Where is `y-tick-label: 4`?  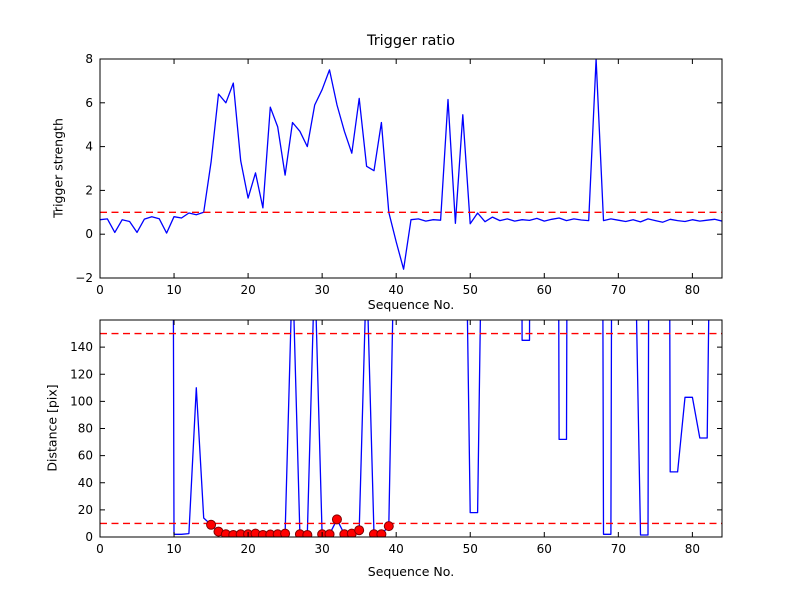
y-tick-label: 4 is located at coordinates (89, 147).